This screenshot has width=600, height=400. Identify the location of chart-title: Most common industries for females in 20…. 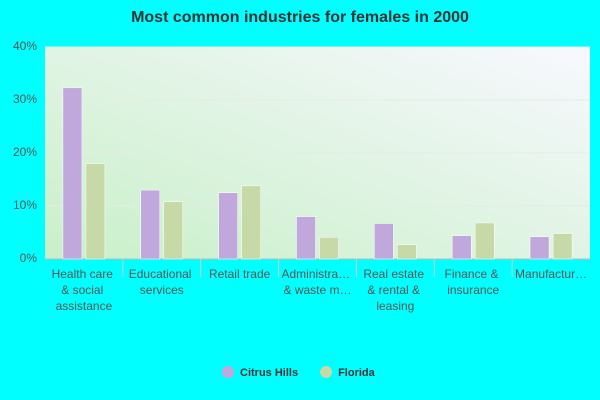
(300, 17).